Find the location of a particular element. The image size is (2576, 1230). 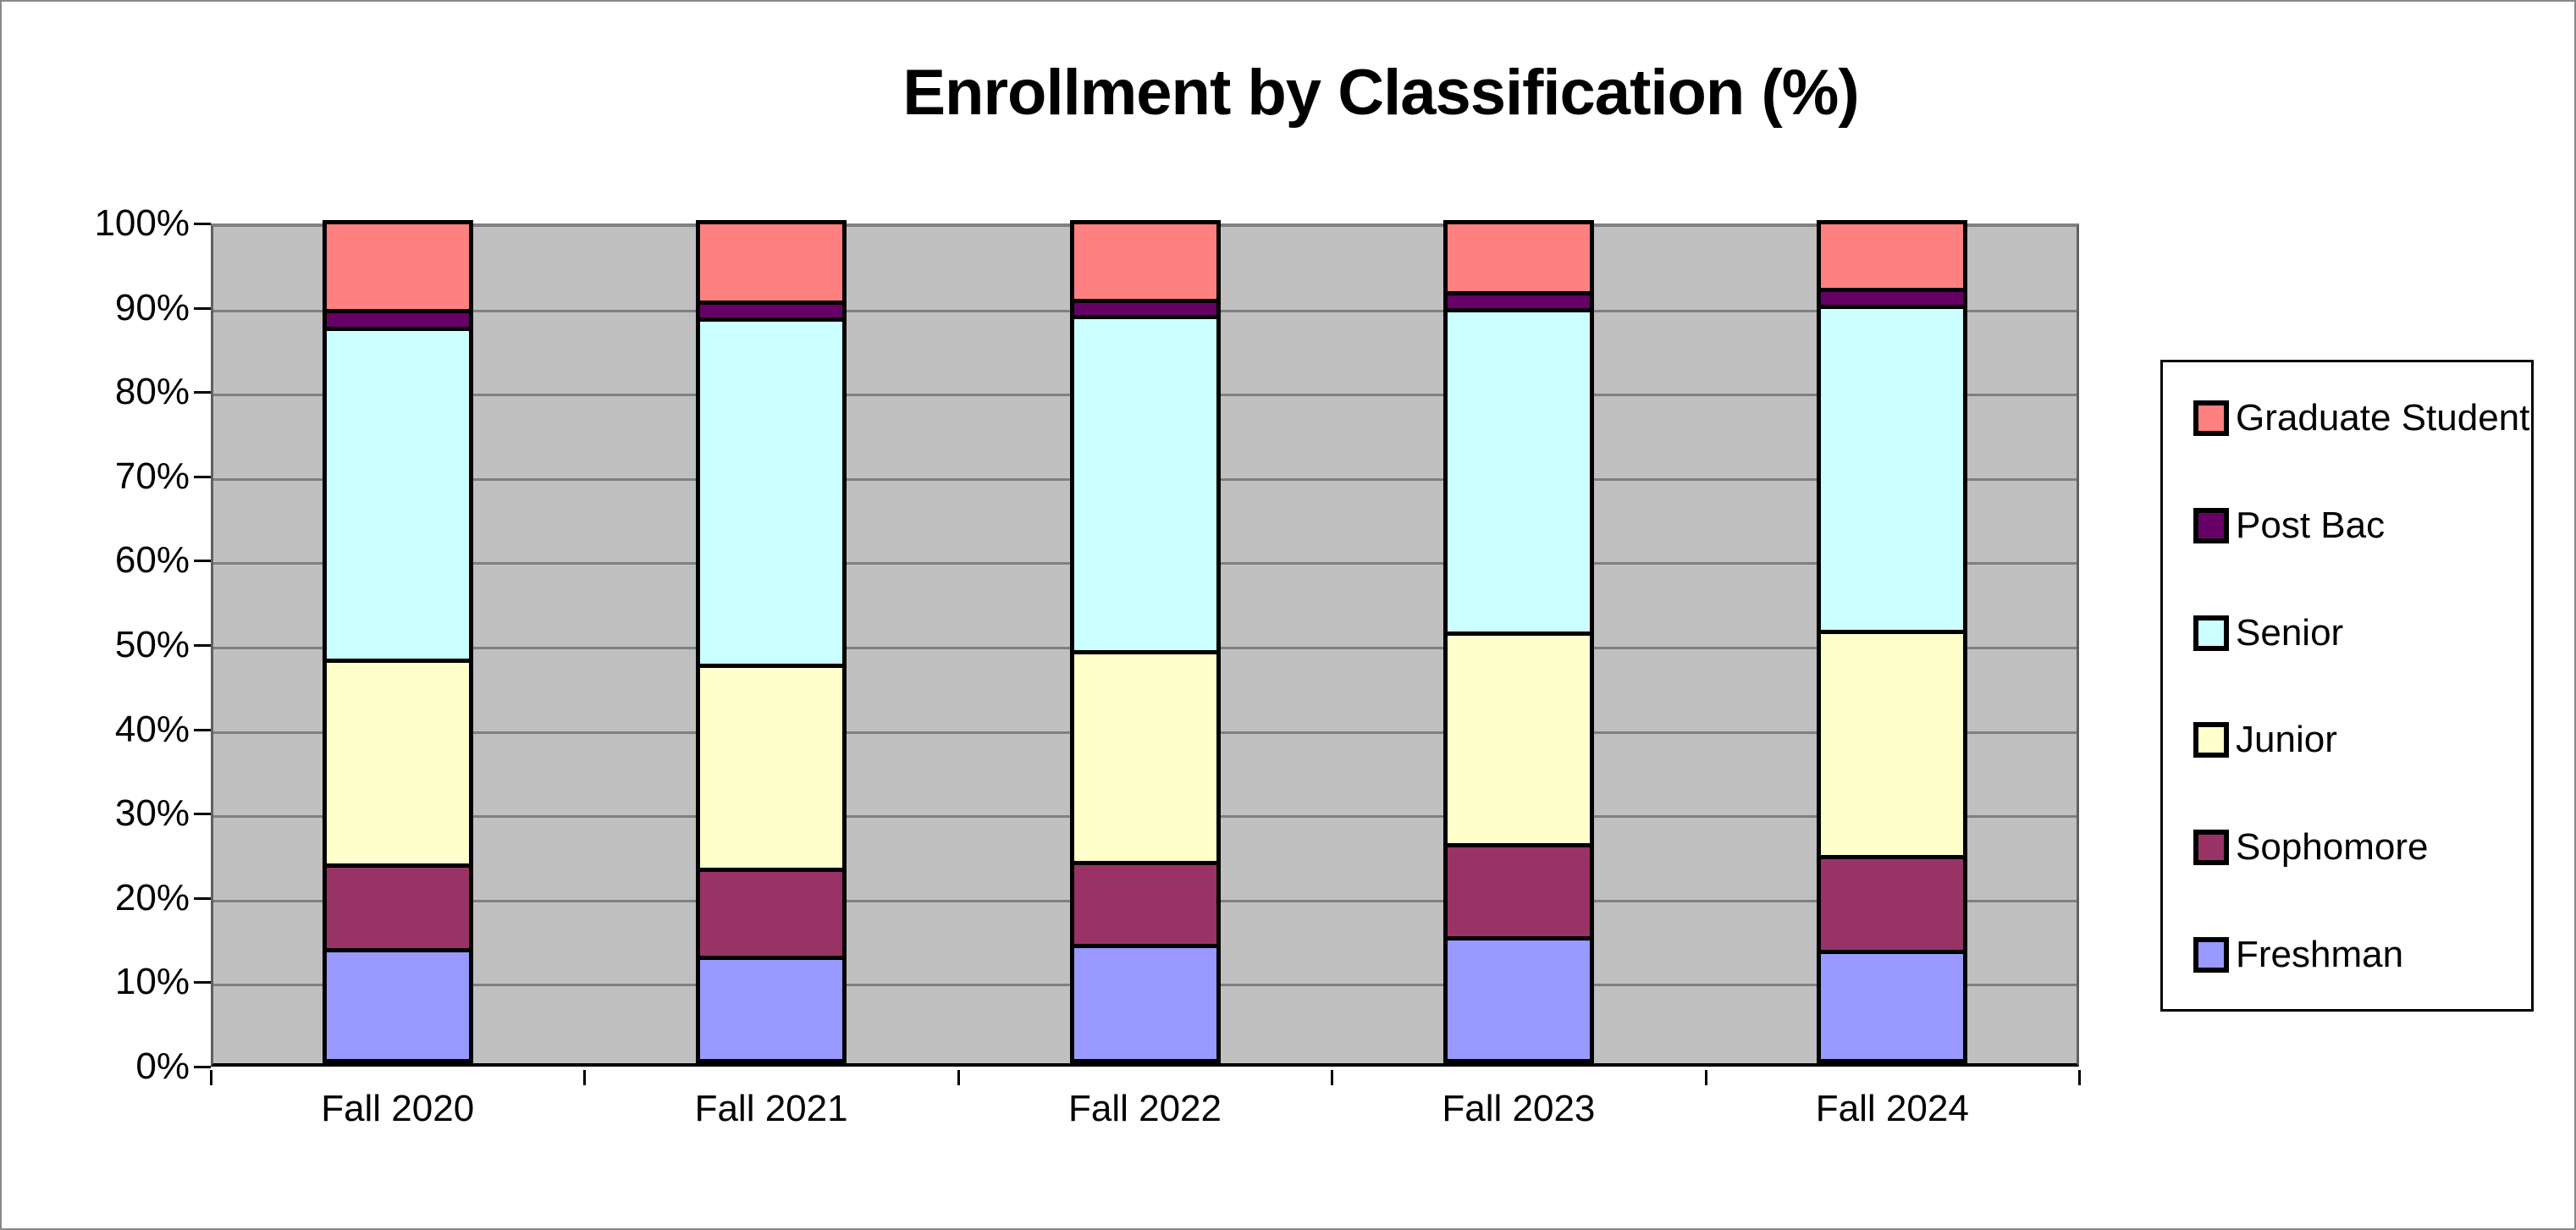

y-axis-label: 50% is located at coordinates (152, 644).